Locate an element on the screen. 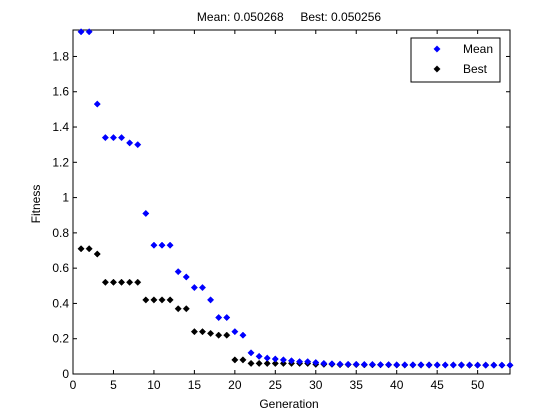 This screenshot has width=560, height=420. legend: Mean Best is located at coordinates (455, 60).